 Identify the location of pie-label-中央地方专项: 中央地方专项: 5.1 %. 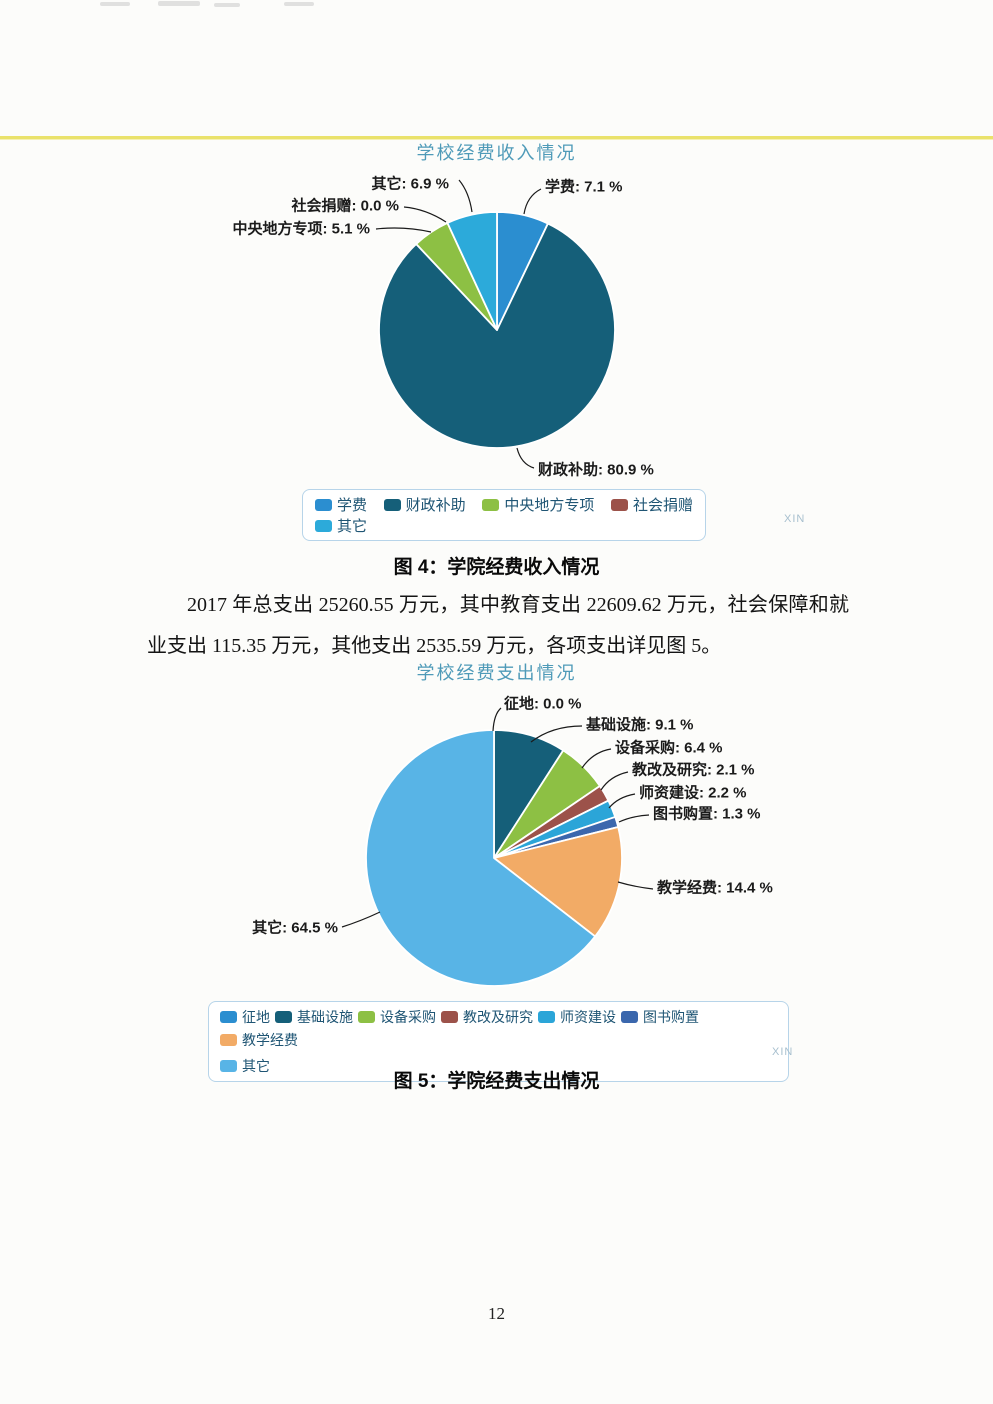
(301, 229).